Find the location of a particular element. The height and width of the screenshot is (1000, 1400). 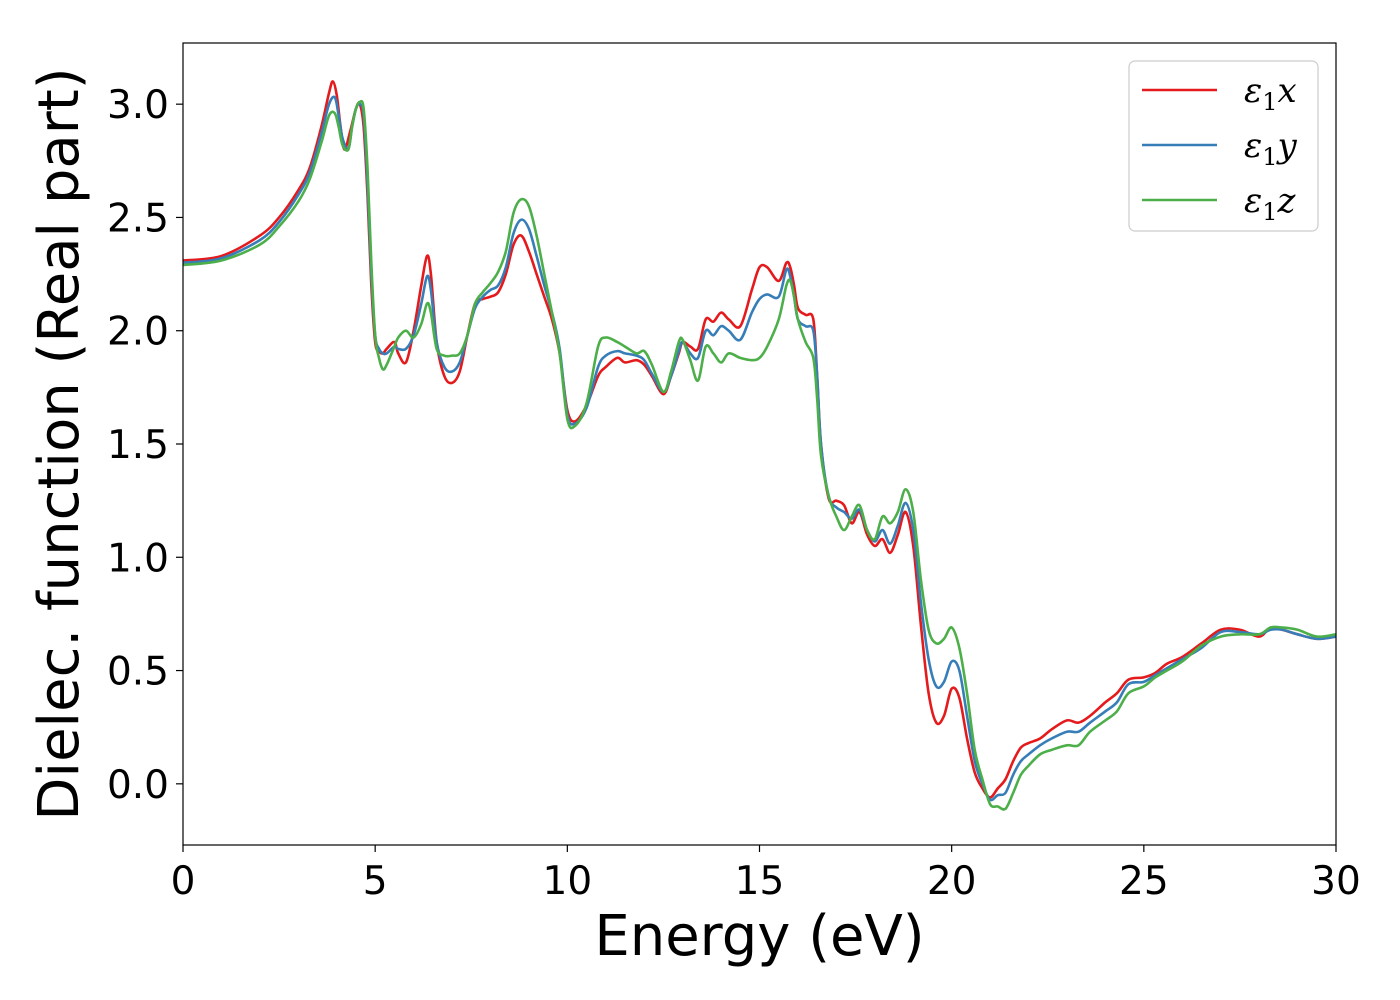

x-tick-label: 10 is located at coordinates (568, 881).